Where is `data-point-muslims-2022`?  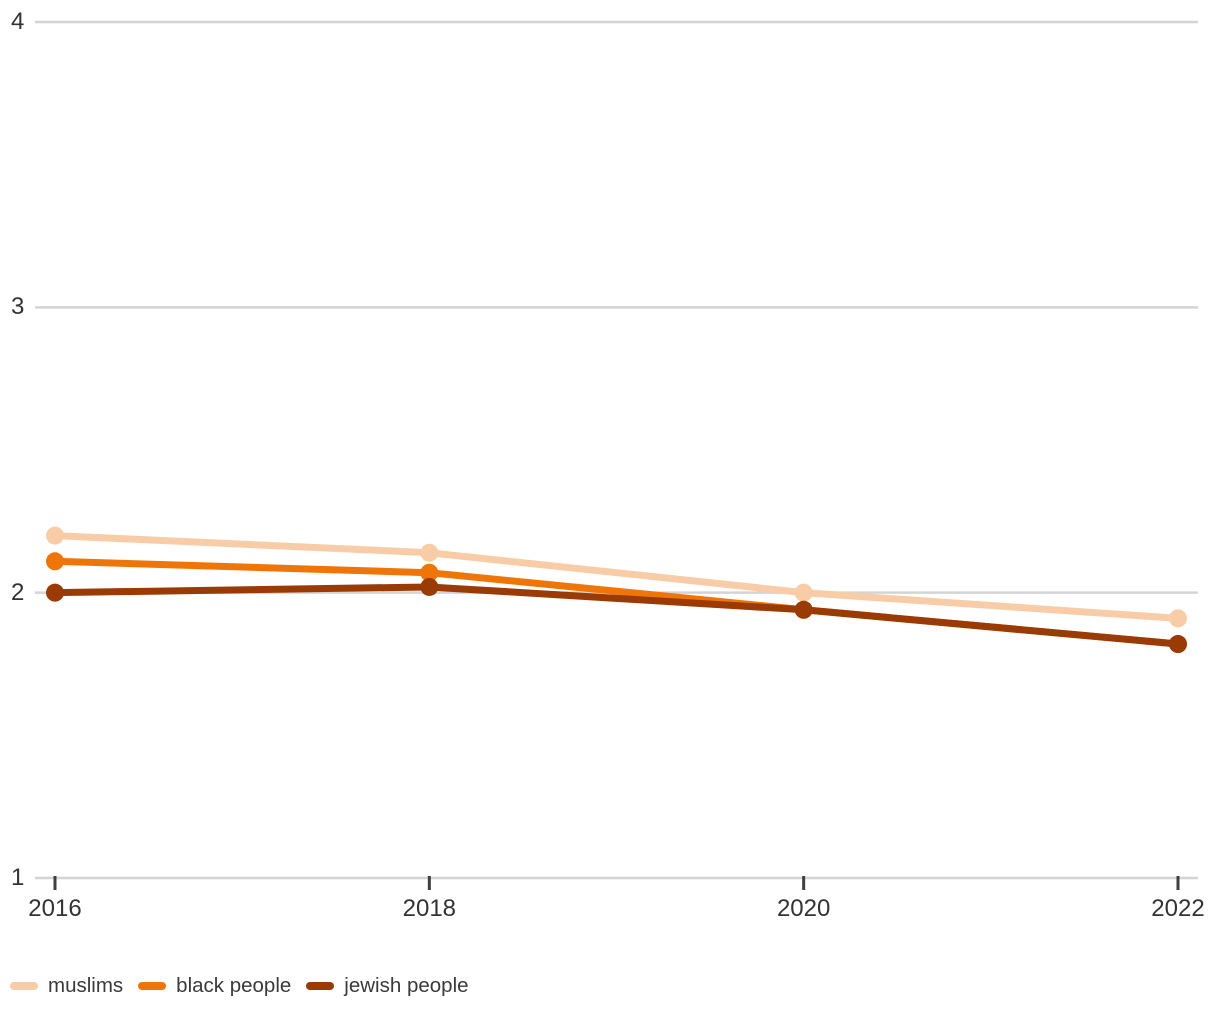 data-point-muslims-2022 is located at coordinates (1178, 618).